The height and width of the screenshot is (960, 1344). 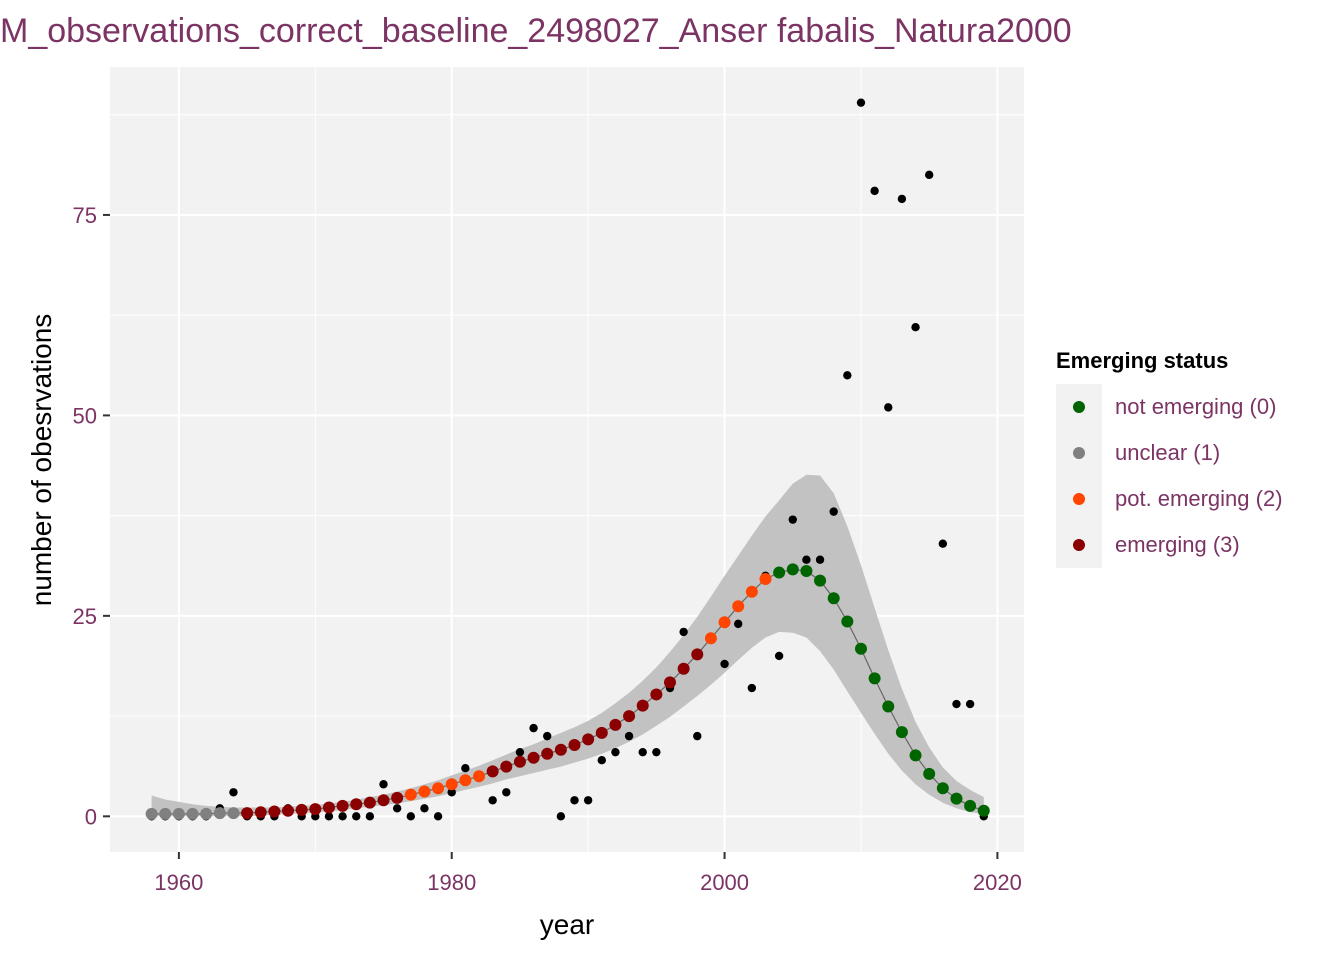 What do you see at coordinates (85, 616) in the screenshot?
I see `y-tick-label: 25` at bounding box center [85, 616].